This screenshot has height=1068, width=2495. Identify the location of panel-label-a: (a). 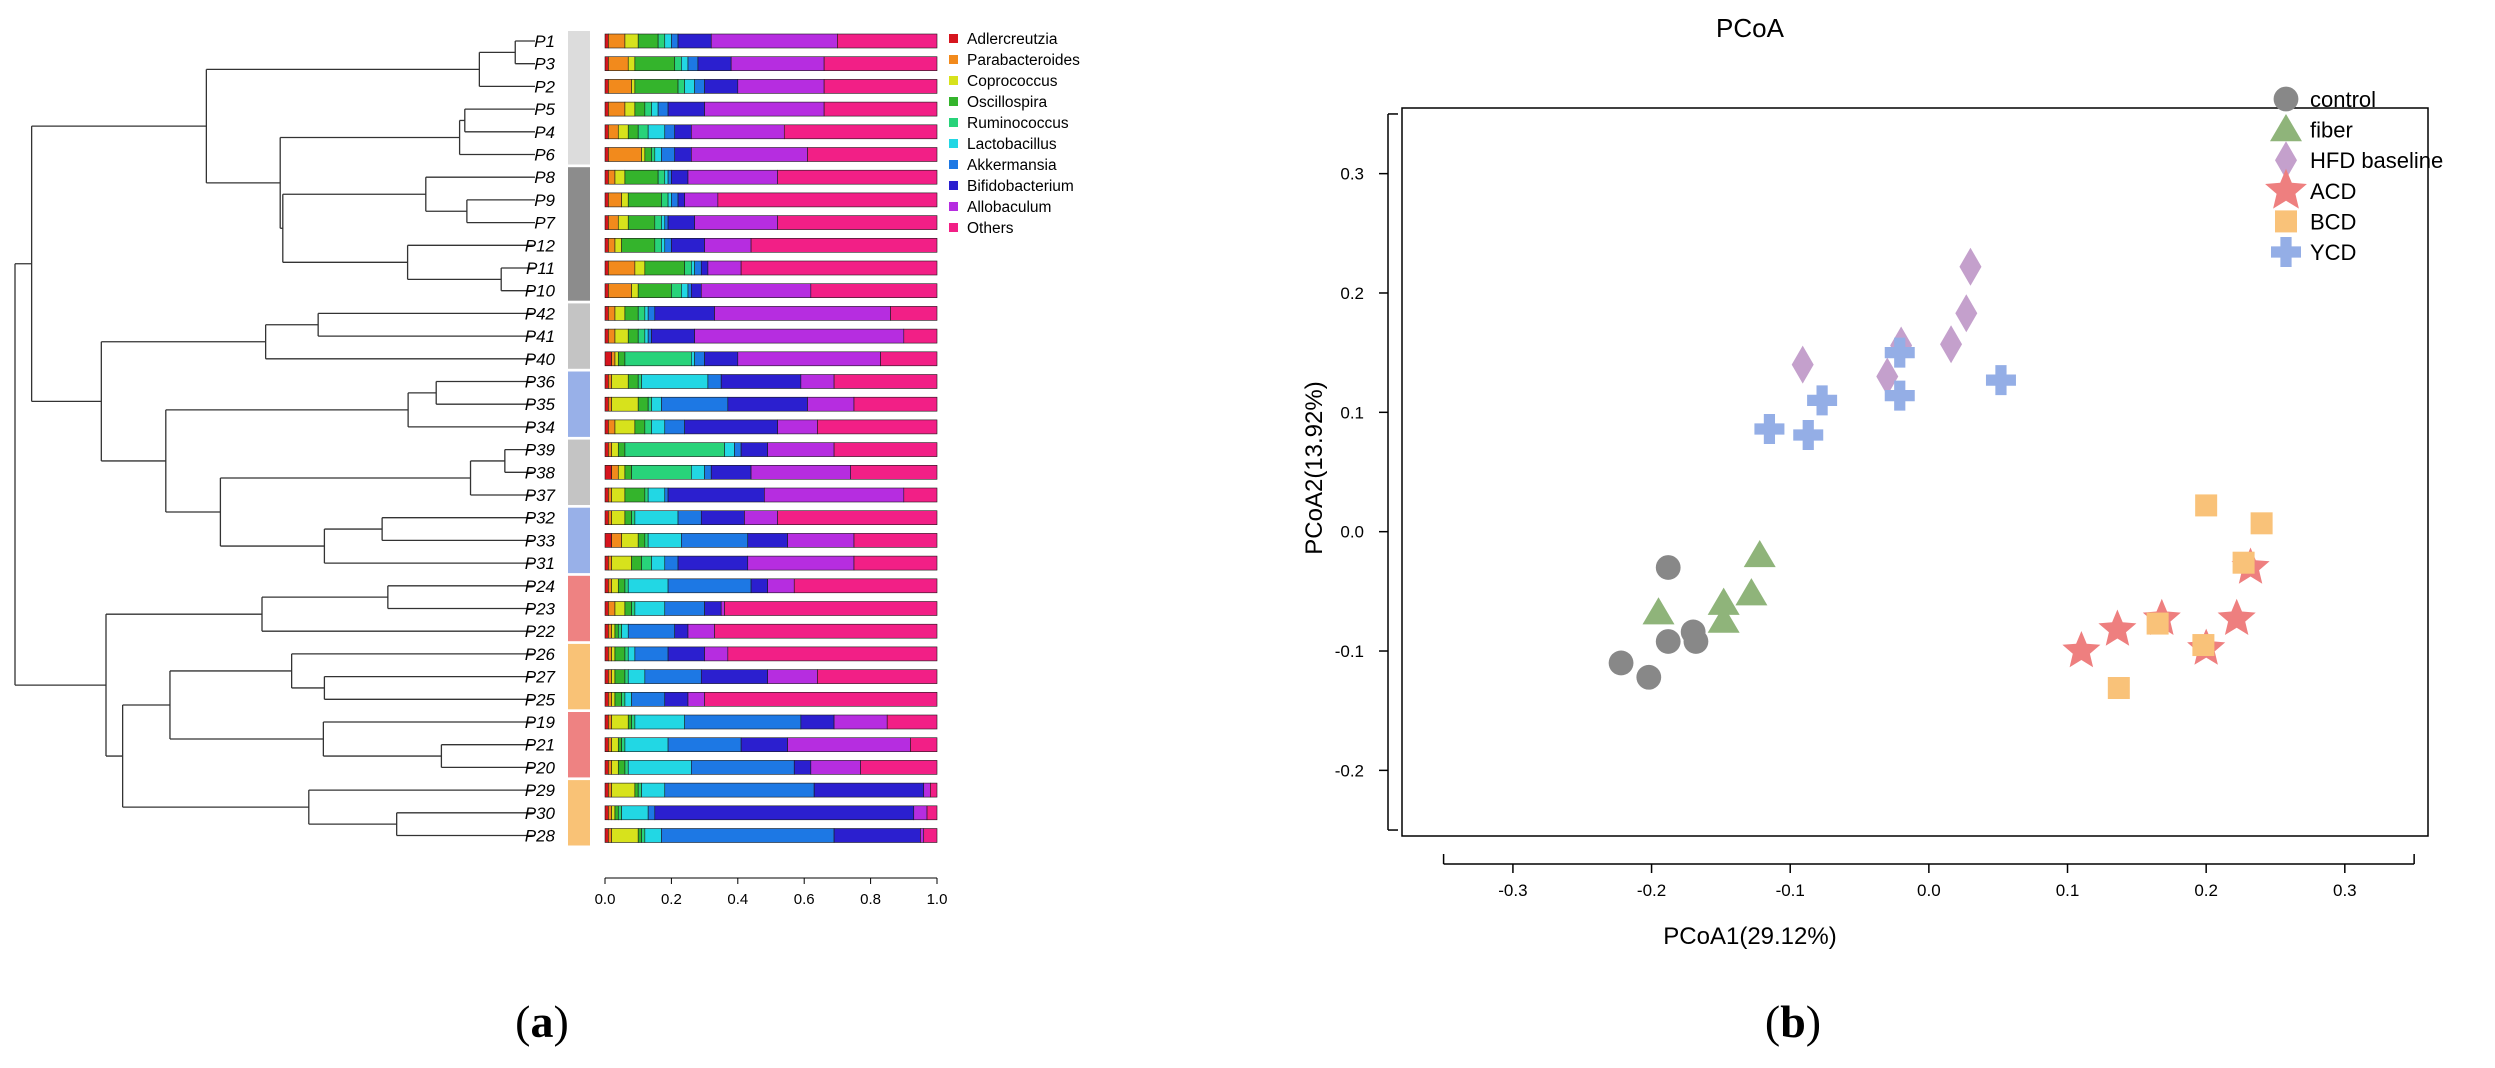
(542, 1021).